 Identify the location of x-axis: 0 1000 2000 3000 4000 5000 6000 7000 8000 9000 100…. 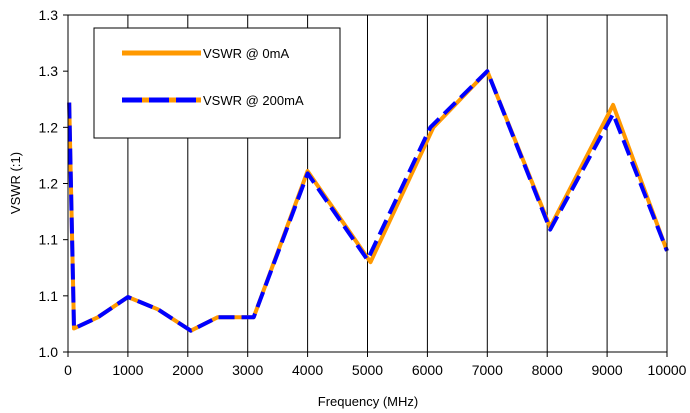
(375, 365).